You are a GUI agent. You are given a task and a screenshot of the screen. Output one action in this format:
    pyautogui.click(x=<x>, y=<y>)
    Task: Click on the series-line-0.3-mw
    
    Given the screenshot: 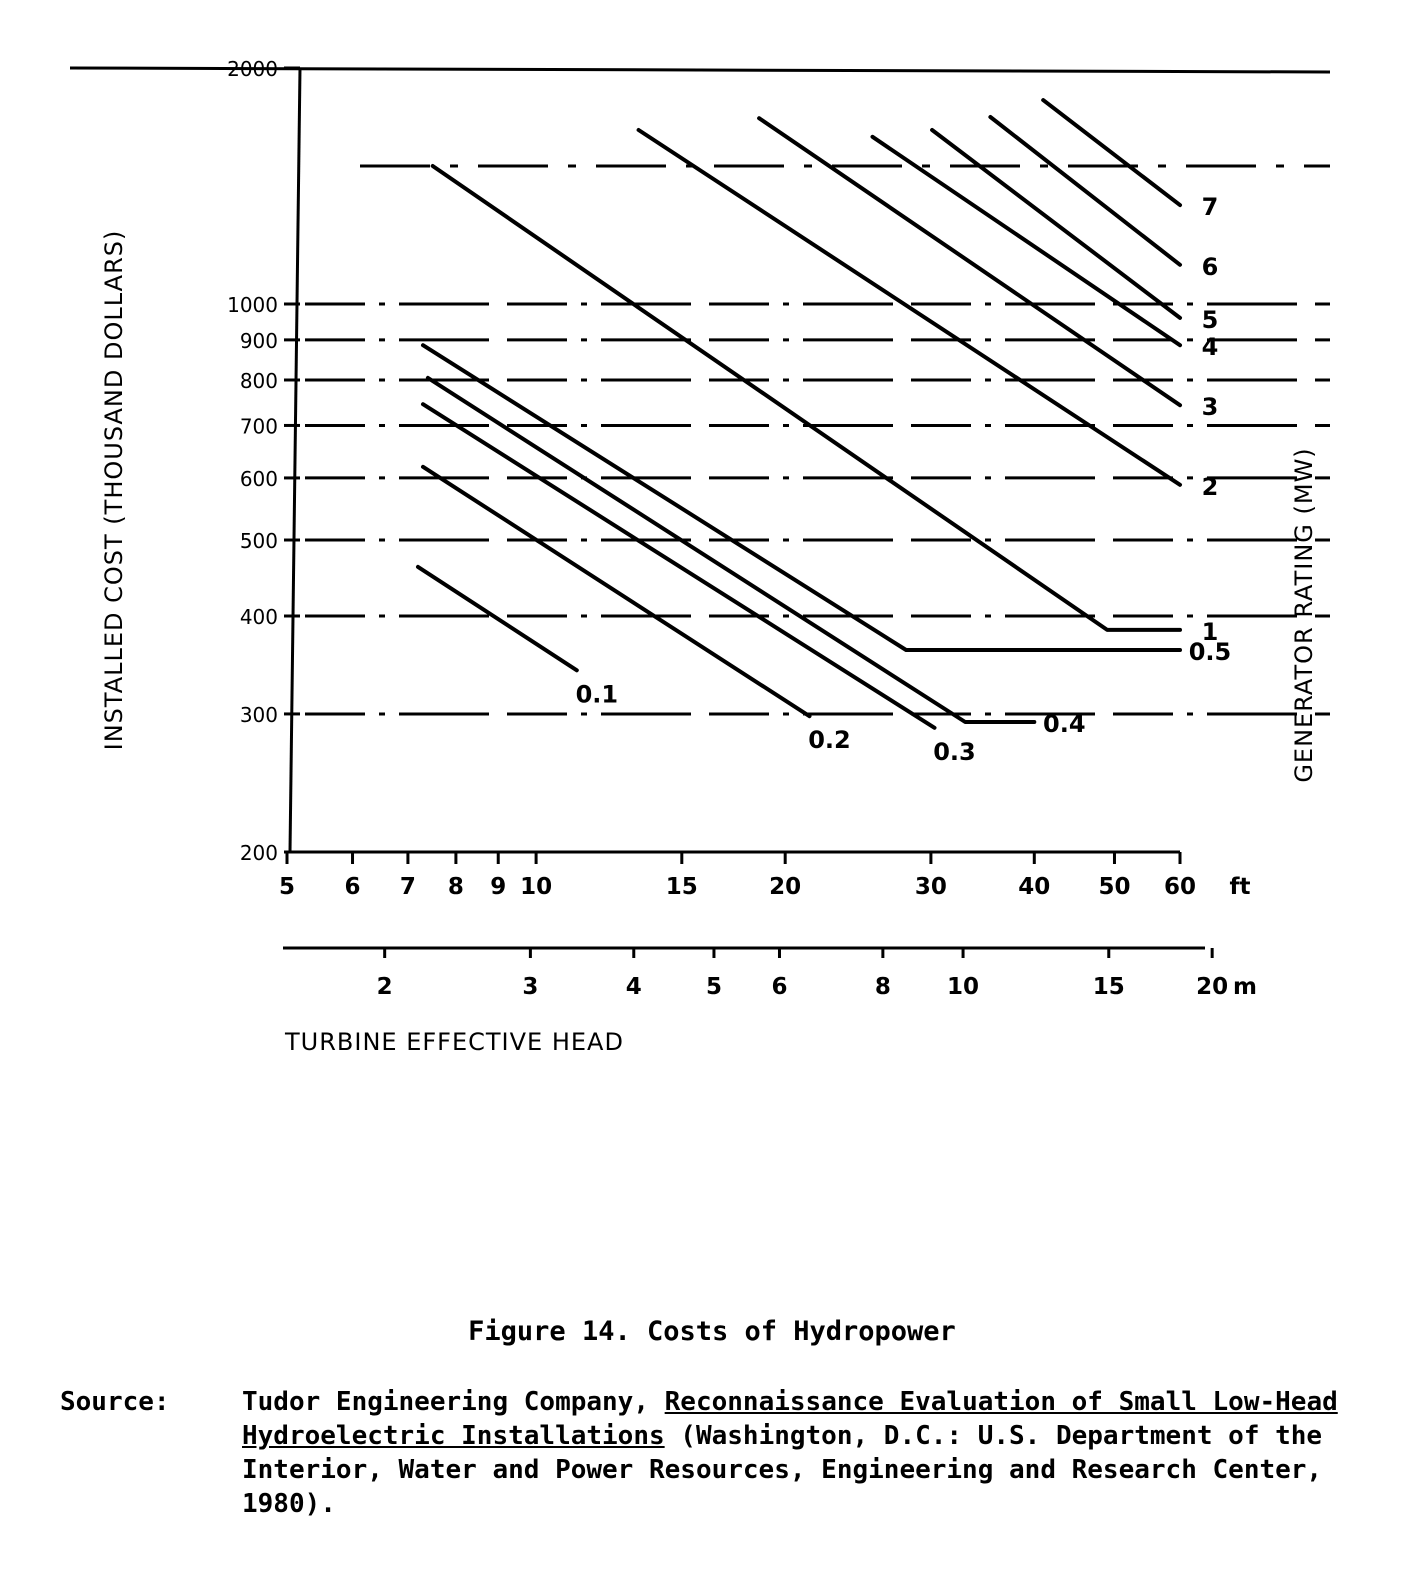 What is the action you would take?
    pyautogui.click(x=679, y=566)
    